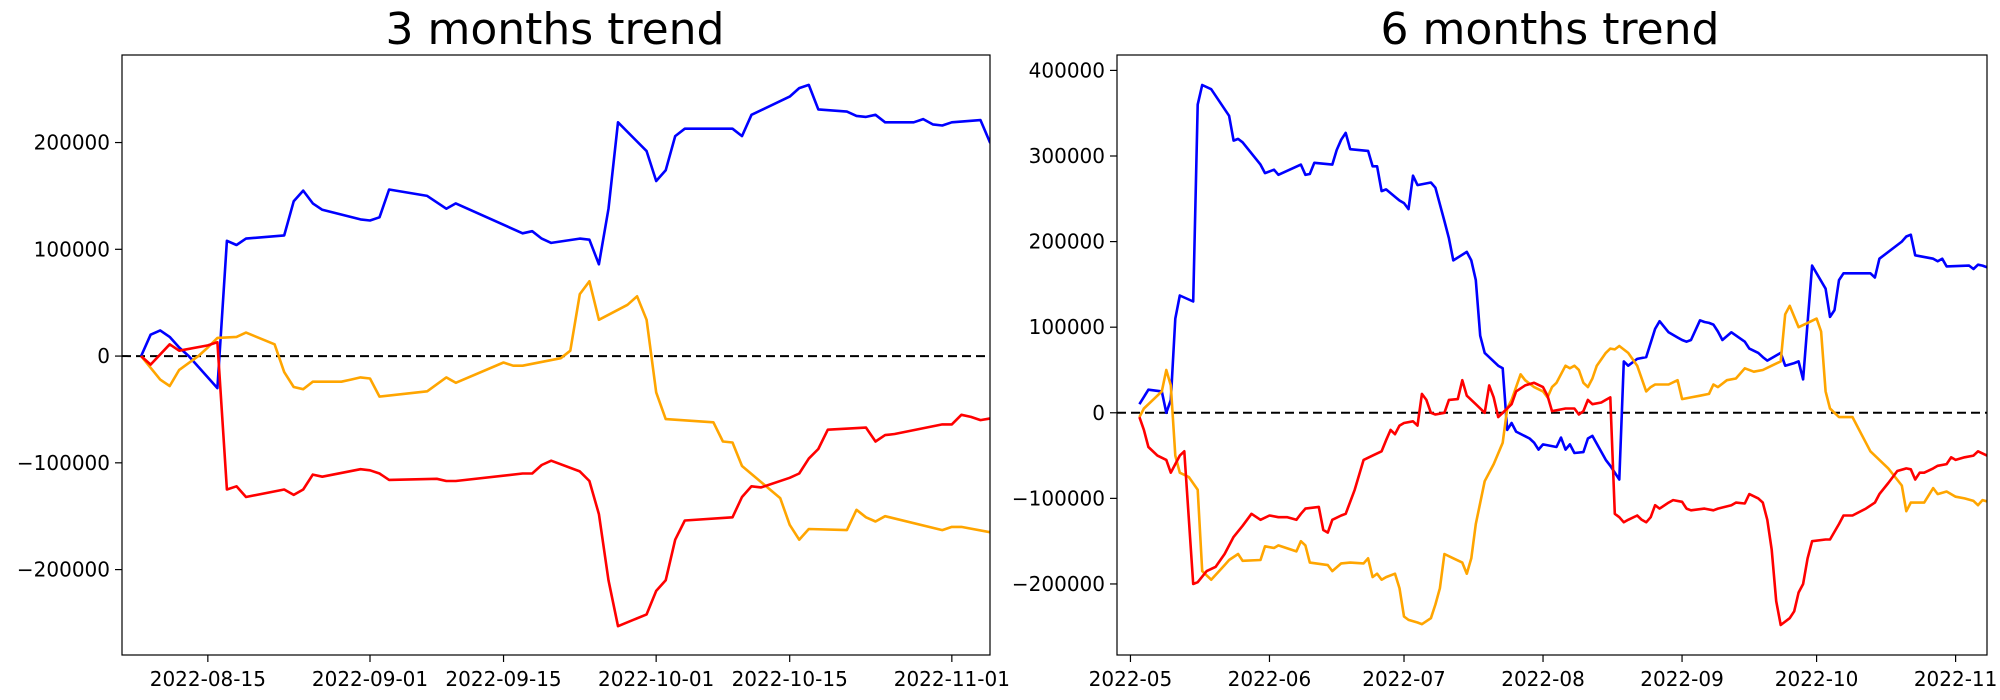  Describe the element at coordinates (1817, 679) in the screenshot. I see `x-tick-label: 2022-10` at that location.